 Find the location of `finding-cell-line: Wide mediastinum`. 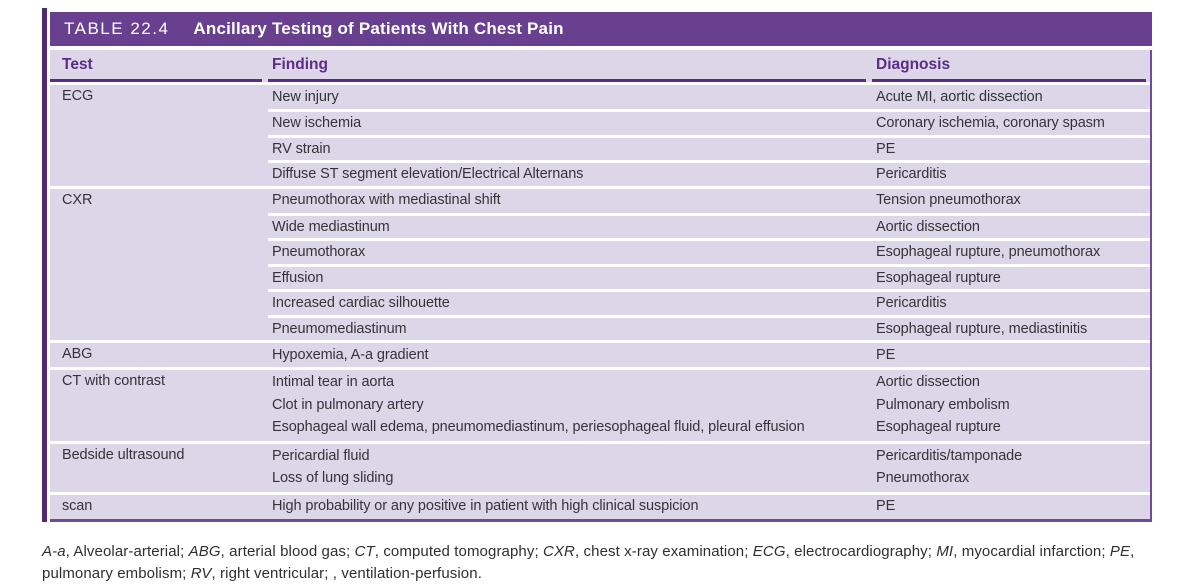

finding-cell-line: Wide mediastinum is located at coordinates (331, 226).